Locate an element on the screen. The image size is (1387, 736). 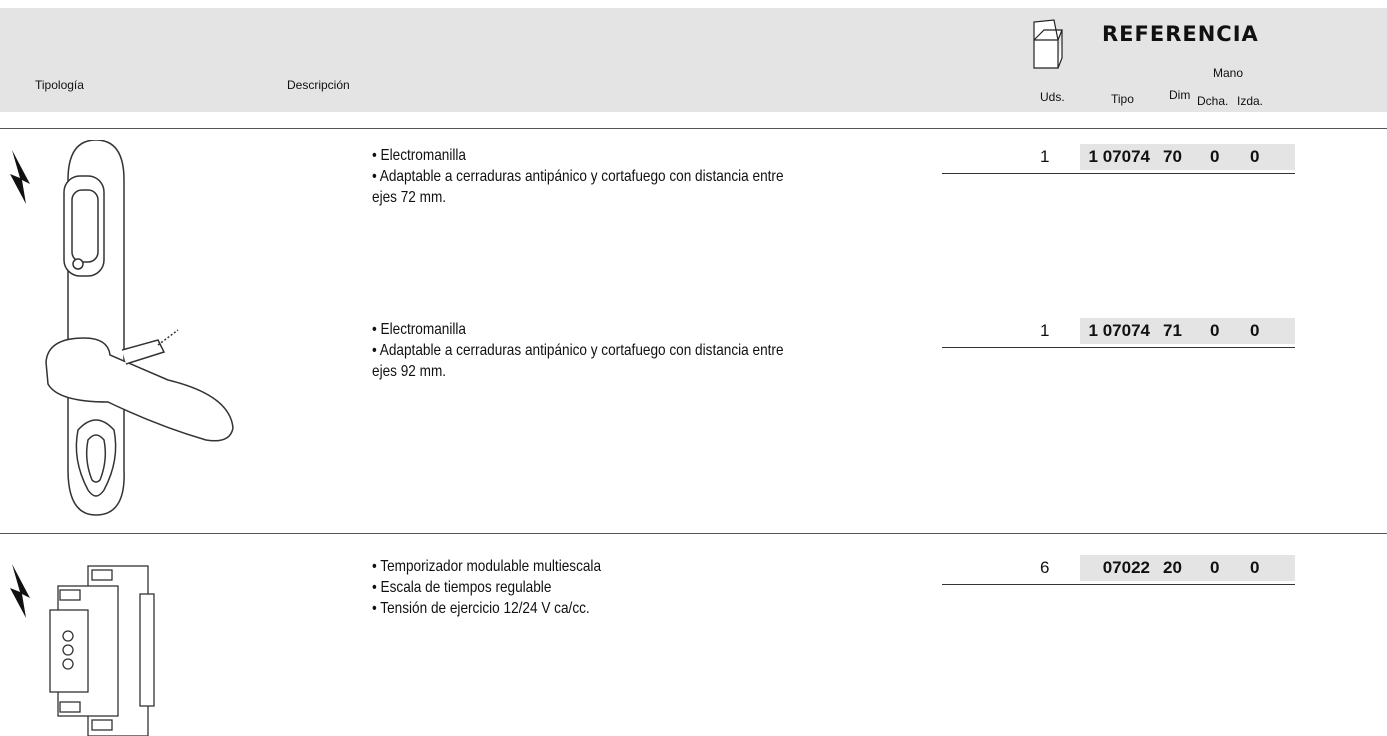
ref-tipo: 07022 is located at coordinates (1126, 567).